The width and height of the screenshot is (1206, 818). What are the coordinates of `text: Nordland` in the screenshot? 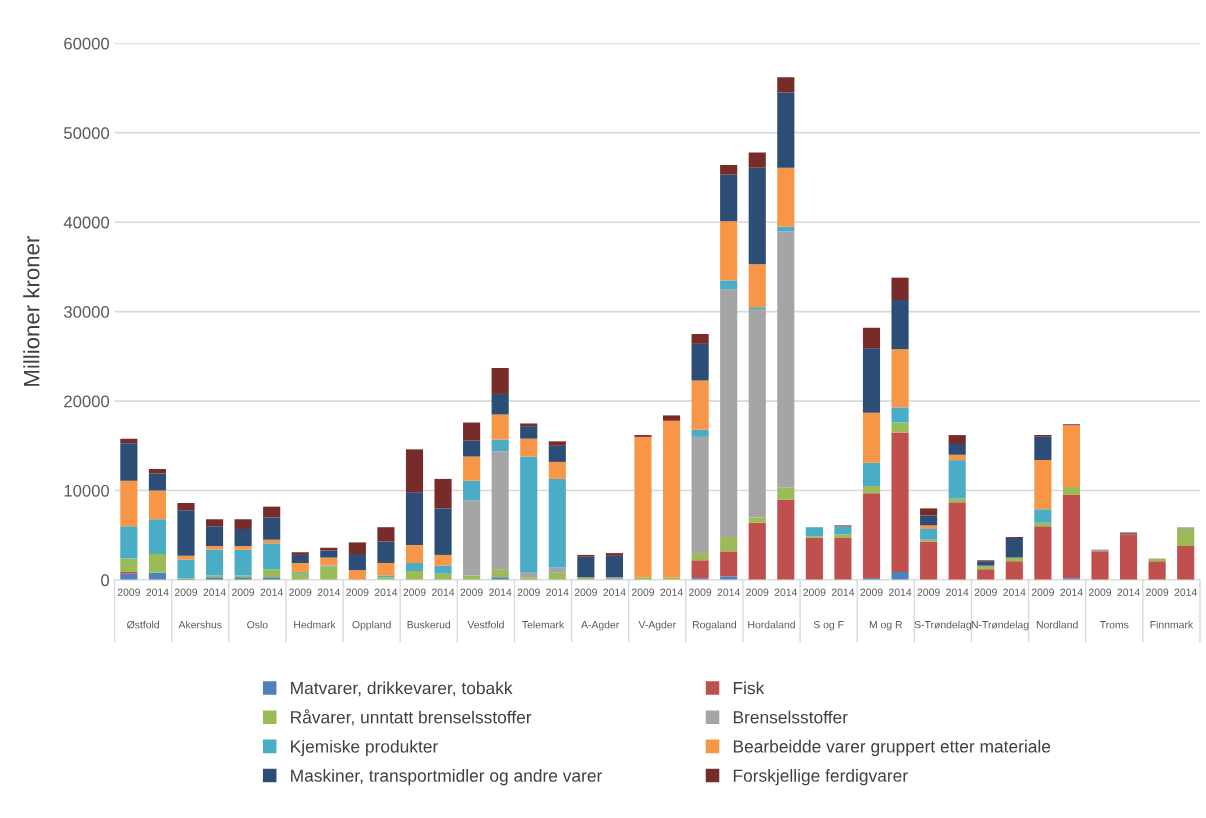 It's located at (1057, 624).